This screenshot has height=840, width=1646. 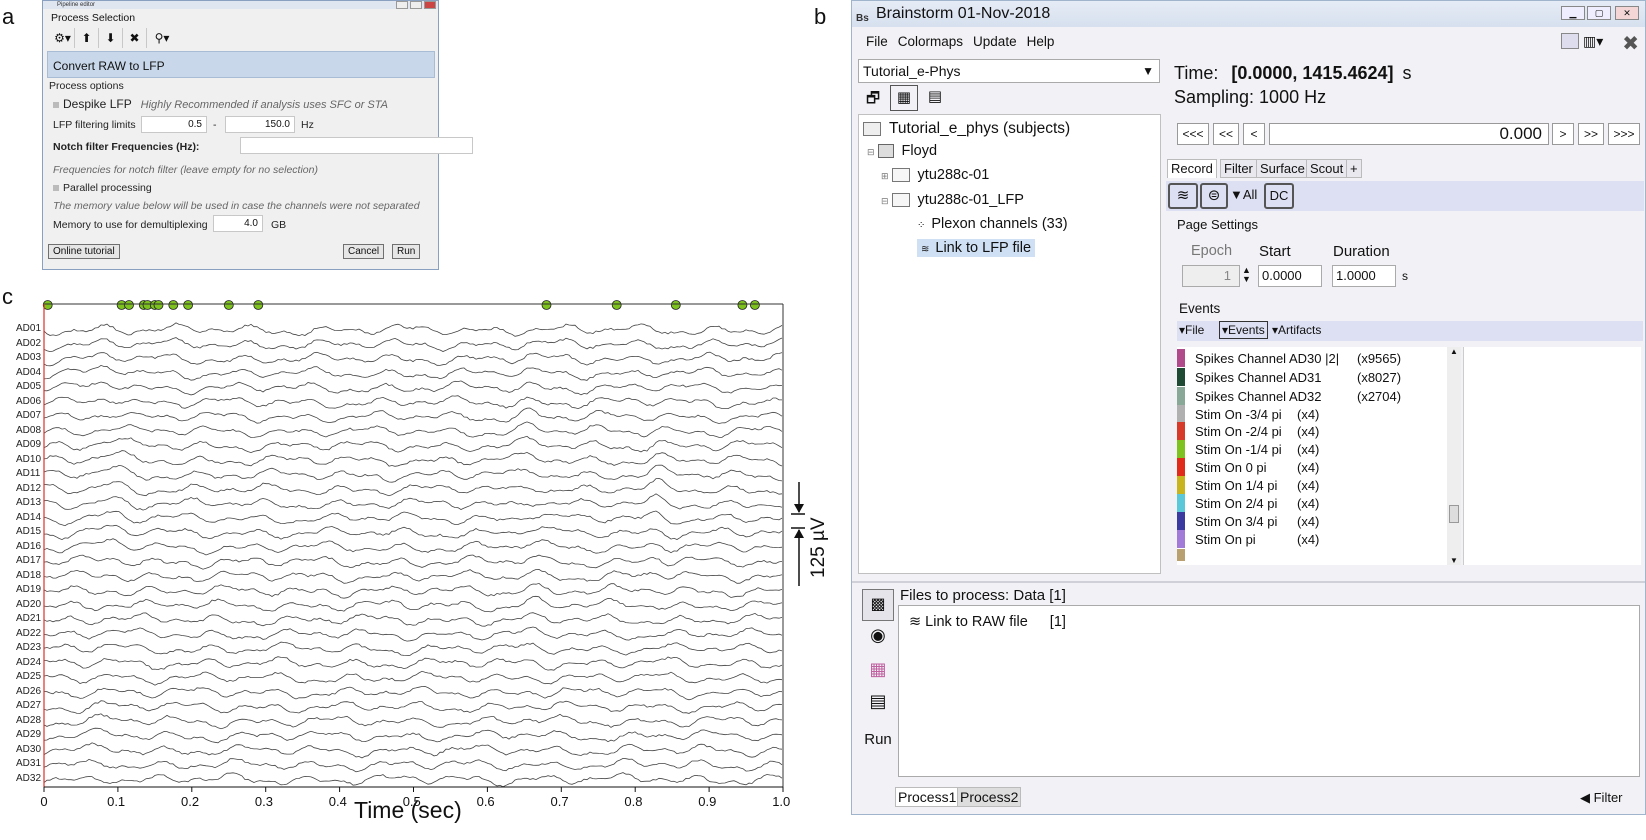 What do you see at coordinates (1248, 503) in the screenshot?
I see `event-row: Stim On 2/4 pi (x4)` at bounding box center [1248, 503].